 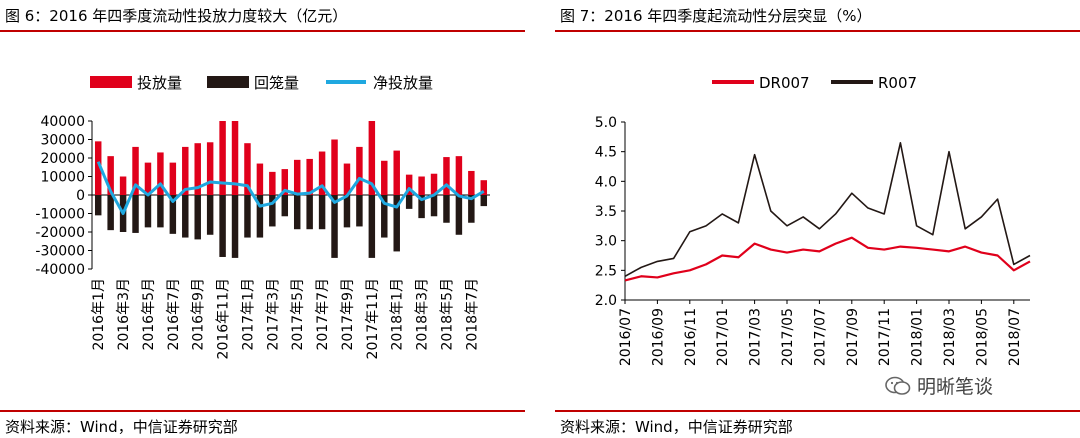 What do you see at coordinates (606, 212) in the screenshot?
I see `y-tick-label: 3.5` at bounding box center [606, 212].